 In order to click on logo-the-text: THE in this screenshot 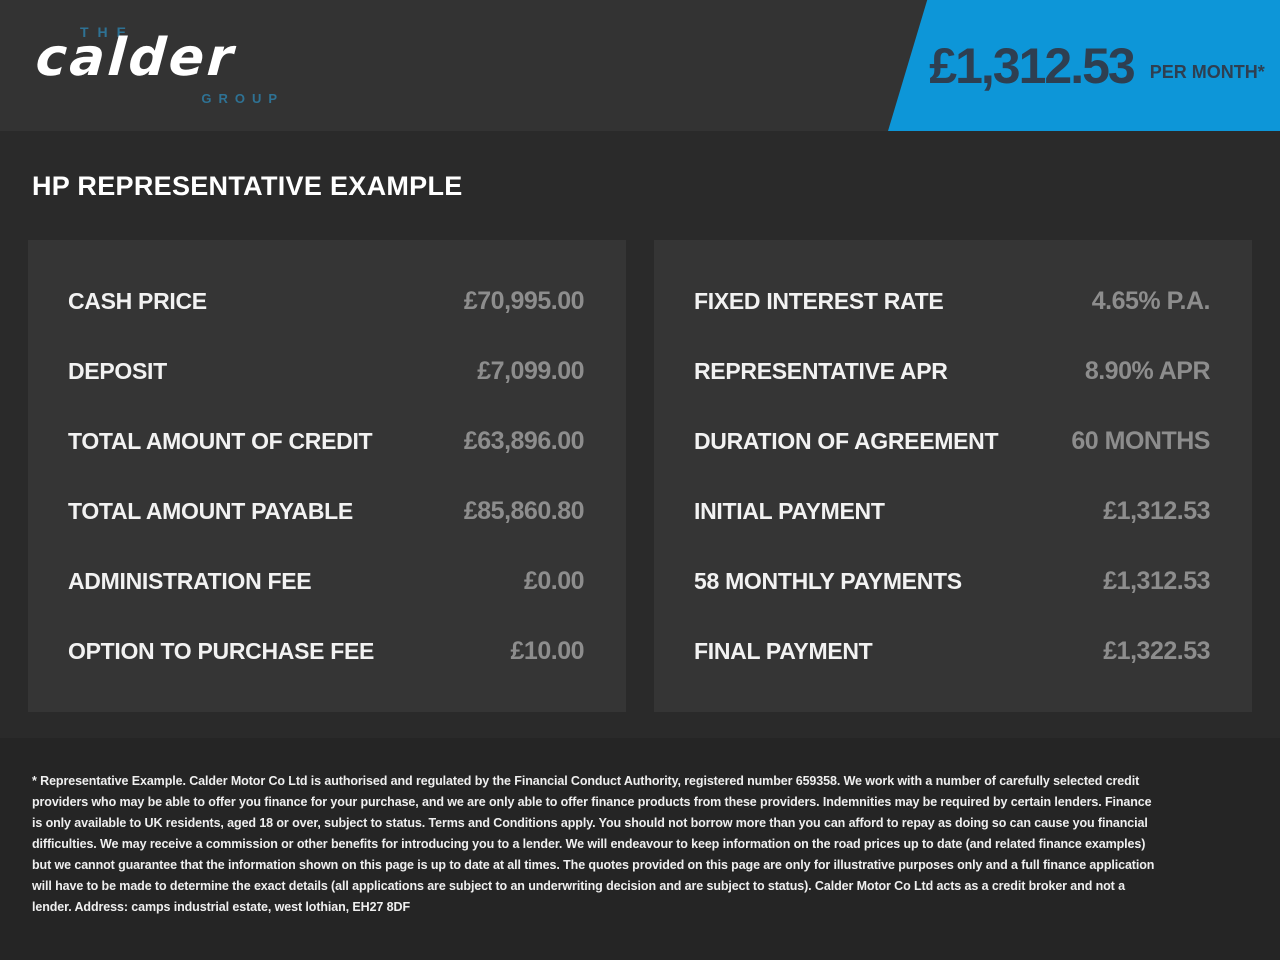, I will do `click(107, 32)`.